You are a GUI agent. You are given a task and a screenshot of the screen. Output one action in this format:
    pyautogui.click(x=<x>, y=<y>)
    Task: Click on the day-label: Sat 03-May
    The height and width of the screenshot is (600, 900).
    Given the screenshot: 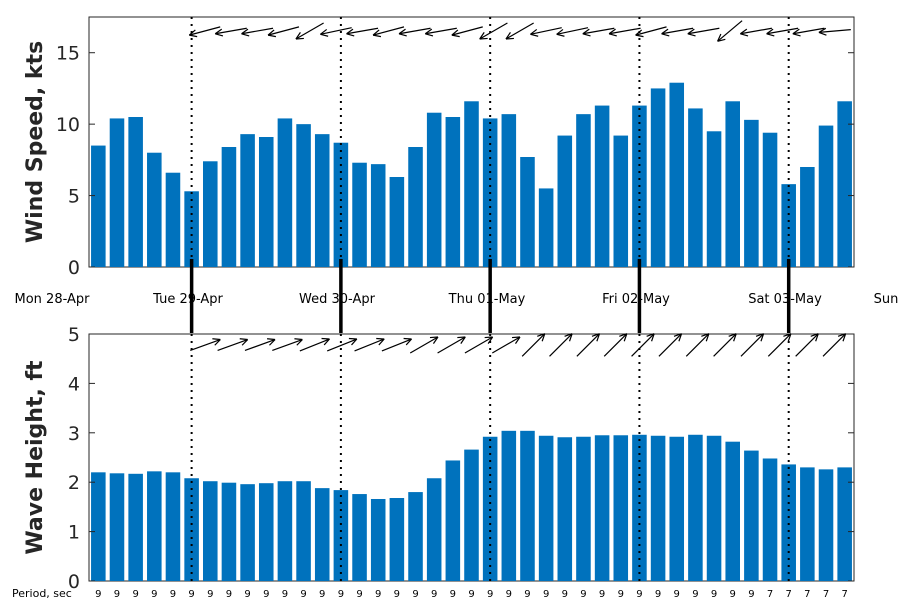 What is the action you would take?
    pyautogui.click(x=785, y=299)
    